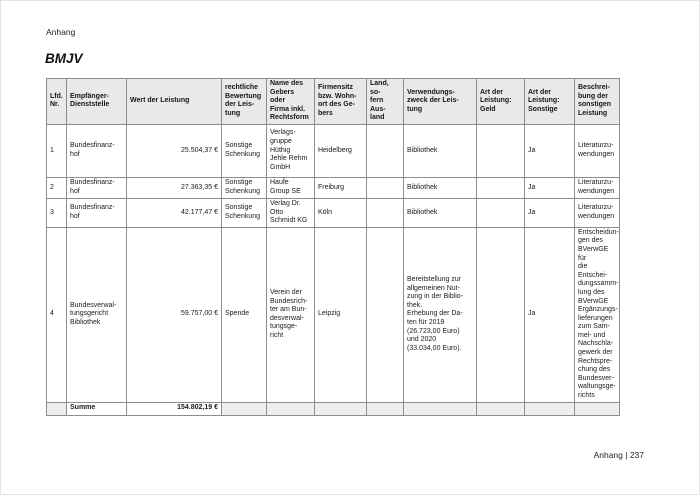  I want to click on sum-row-label: Summe, so click(96, 408).